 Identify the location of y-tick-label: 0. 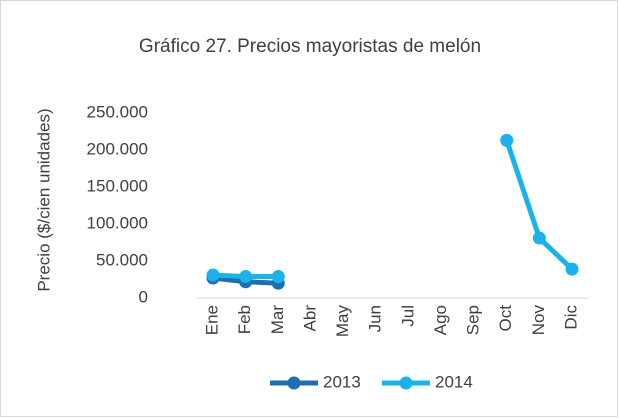
(143, 296).